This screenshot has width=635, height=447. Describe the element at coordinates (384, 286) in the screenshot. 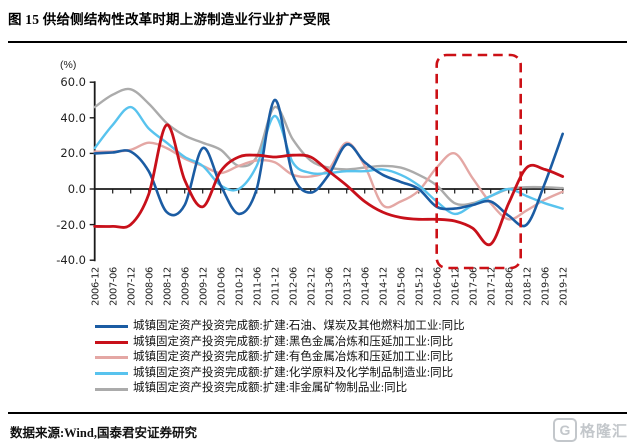

I see `x-axis-tick-label: 2014-12` at that location.